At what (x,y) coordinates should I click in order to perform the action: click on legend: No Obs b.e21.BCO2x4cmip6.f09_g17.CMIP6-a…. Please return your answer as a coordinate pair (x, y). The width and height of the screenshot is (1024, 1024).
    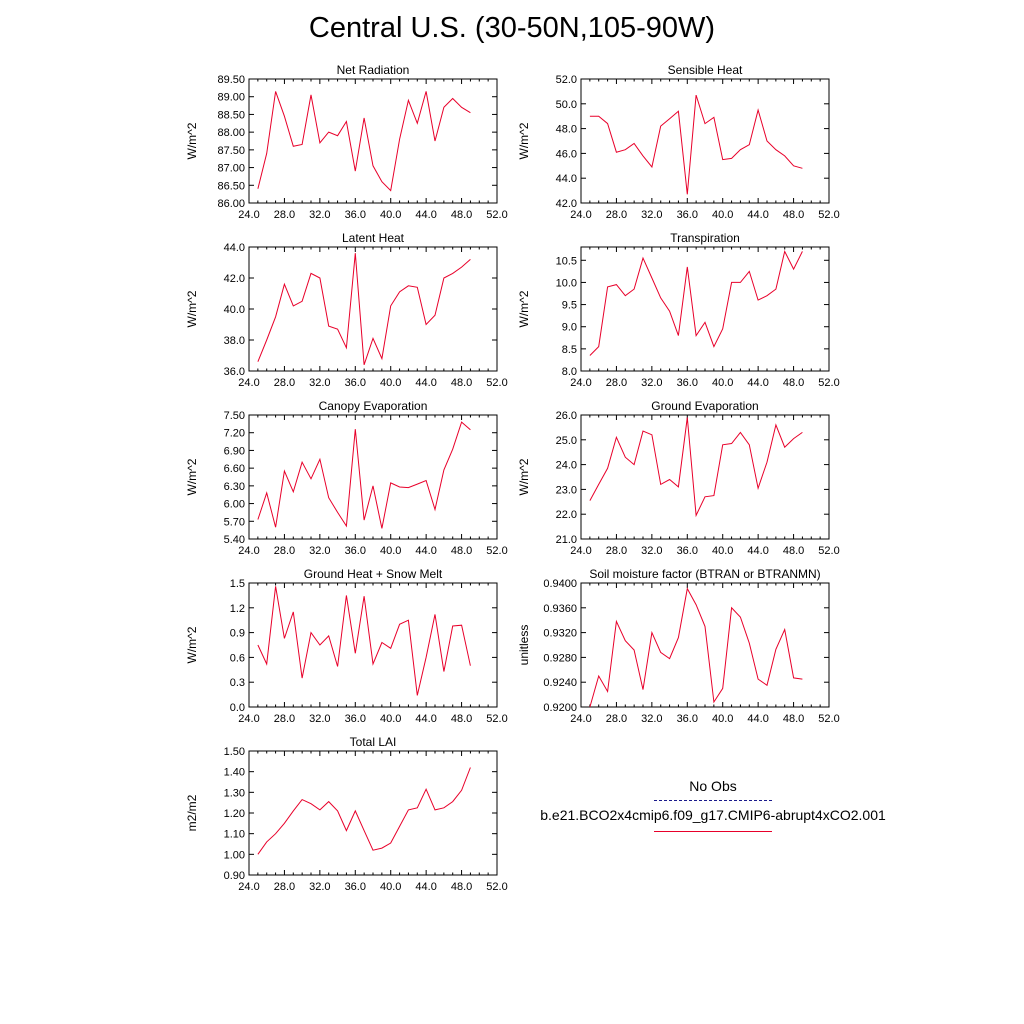
    Looking at the image, I should click on (713, 805).